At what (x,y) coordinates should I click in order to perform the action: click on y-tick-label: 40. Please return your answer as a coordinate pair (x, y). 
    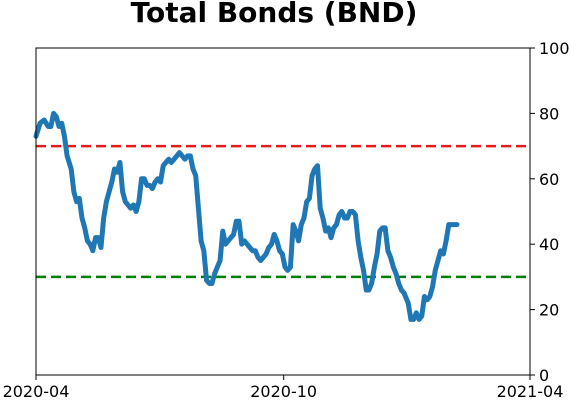
    Looking at the image, I should click on (549, 244).